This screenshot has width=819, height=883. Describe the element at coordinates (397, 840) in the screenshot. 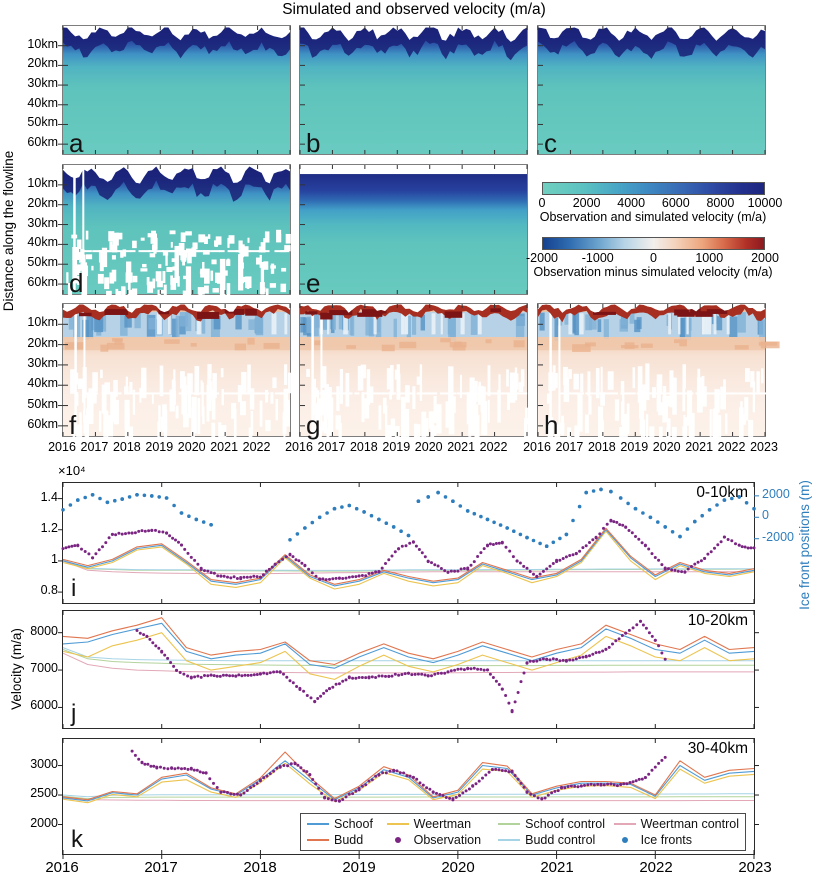

I see `legend-dot-swatch` at that location.